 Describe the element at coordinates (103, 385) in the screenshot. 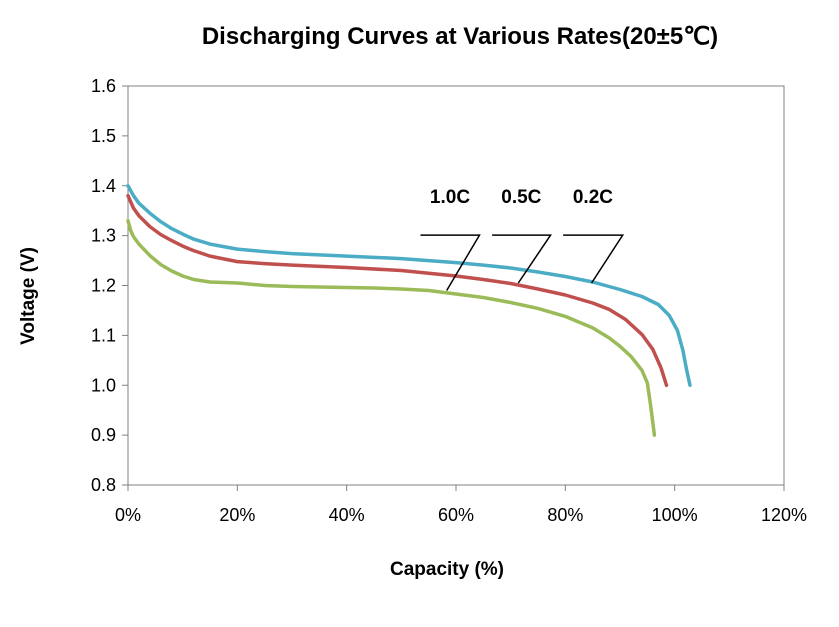

I see `y-tick-label: 1.0` at that location.